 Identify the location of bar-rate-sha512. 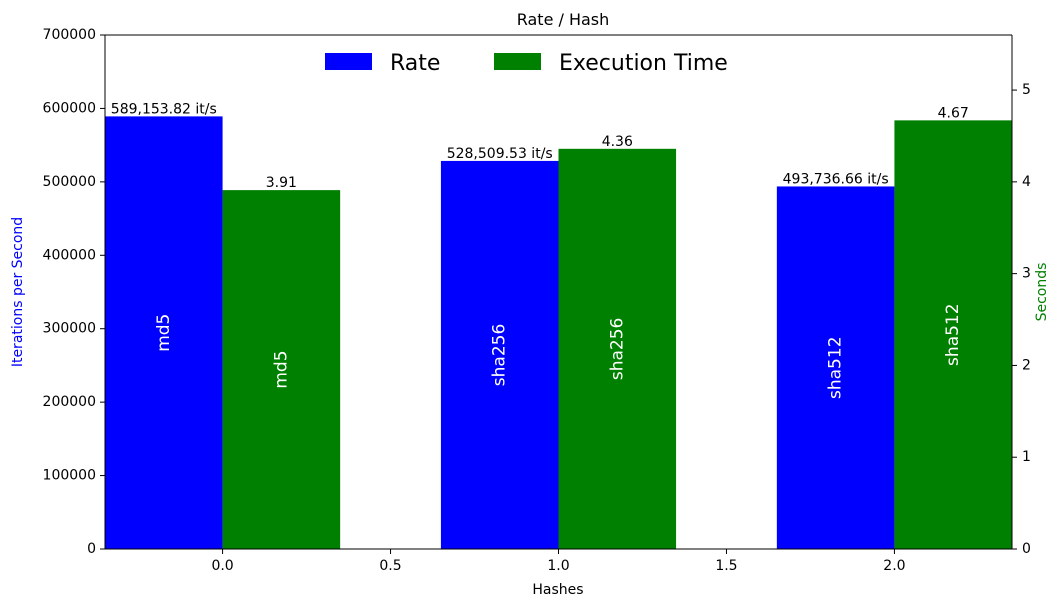
(835, 367).